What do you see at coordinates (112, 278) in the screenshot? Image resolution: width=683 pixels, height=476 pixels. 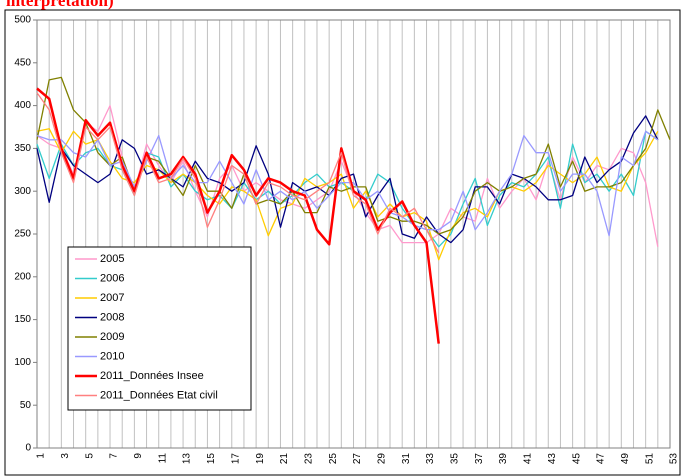 I see `legend-label: 2006` at bounding box center [112, 278].